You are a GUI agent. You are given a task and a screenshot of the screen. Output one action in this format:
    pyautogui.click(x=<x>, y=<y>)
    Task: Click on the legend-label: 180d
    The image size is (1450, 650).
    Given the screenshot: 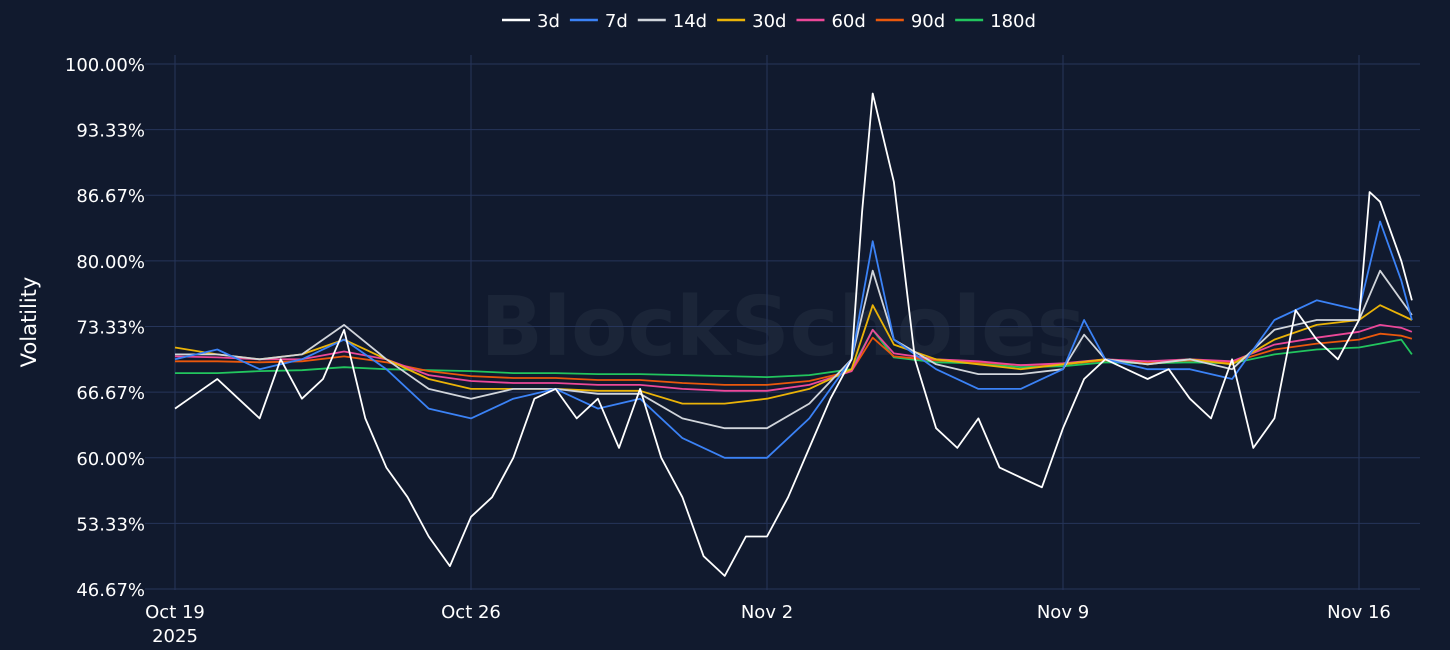 What is the action you would take?
    pyautogui.click(x=1013, y=21)
    